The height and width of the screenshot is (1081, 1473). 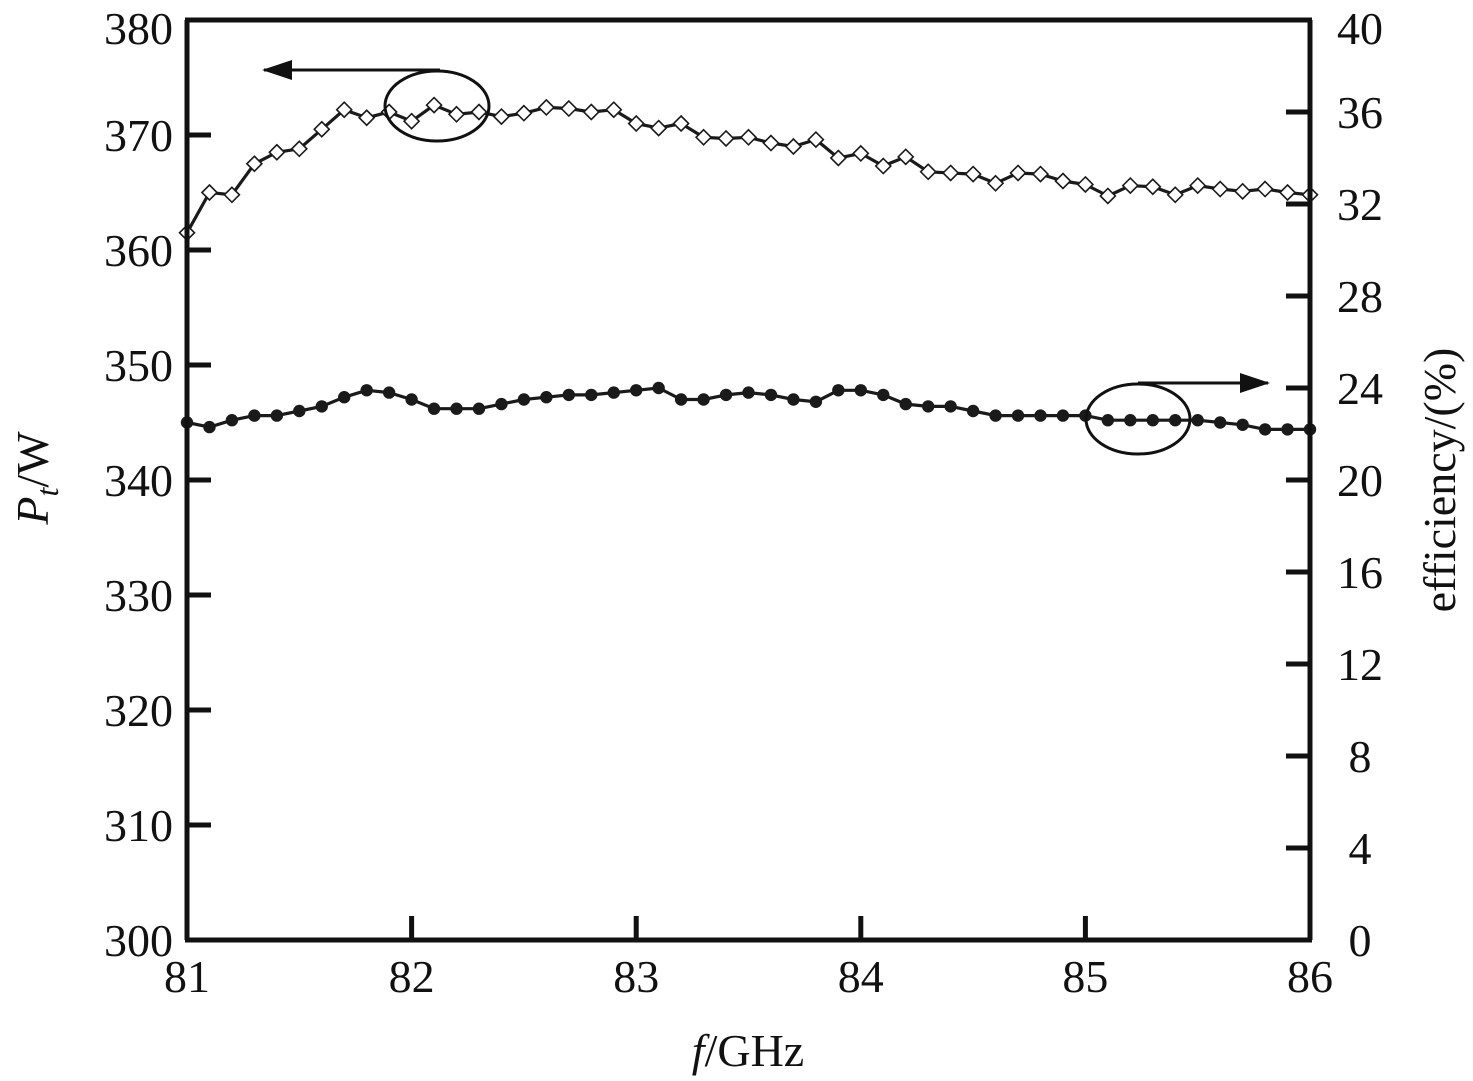 I want to click on y-right-tick-label: 36, so click(x=1360, y=112).